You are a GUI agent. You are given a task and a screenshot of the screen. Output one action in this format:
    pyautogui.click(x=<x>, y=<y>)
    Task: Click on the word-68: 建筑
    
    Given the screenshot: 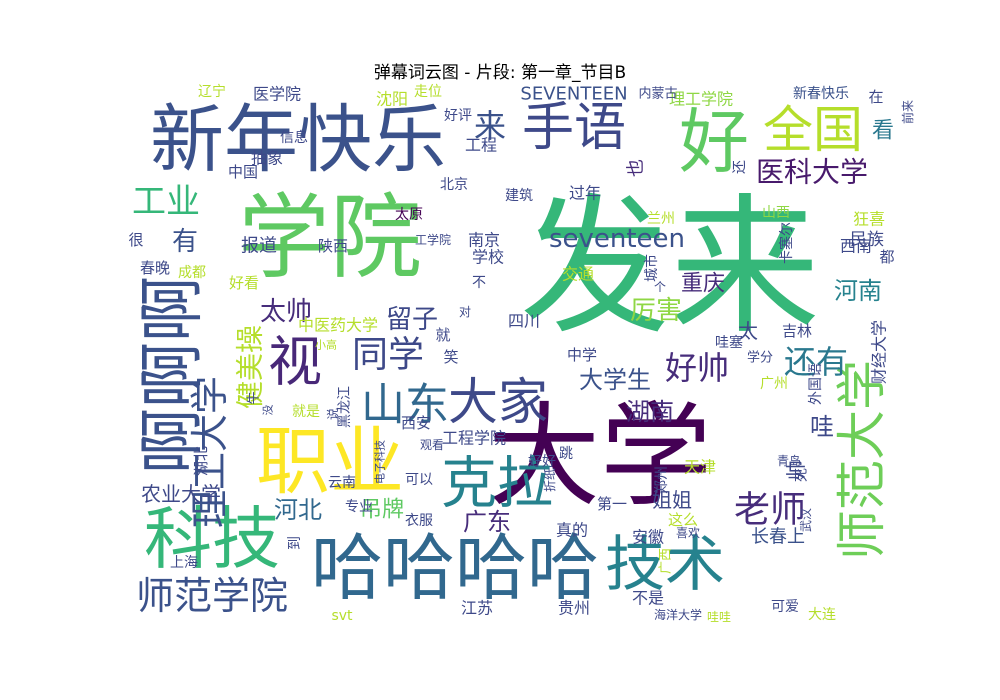 What is the action you would take?
    pyautogui.click(x=519, y=196)
    